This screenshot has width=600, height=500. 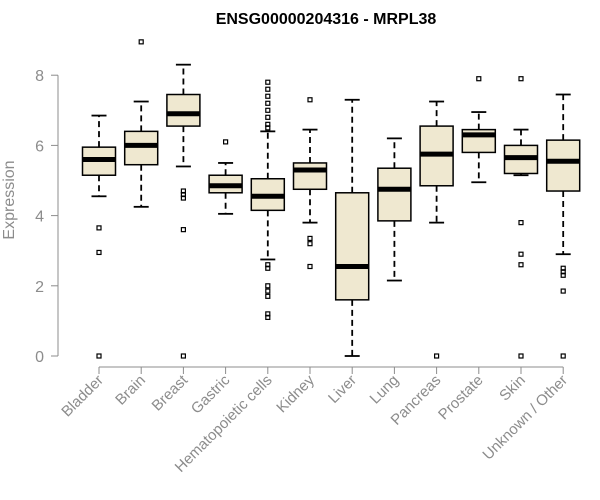 What do you see at coordinates (39, 287) in the screenshot?
I see `y-tick-label: 2` at bounding box center [39, 287].